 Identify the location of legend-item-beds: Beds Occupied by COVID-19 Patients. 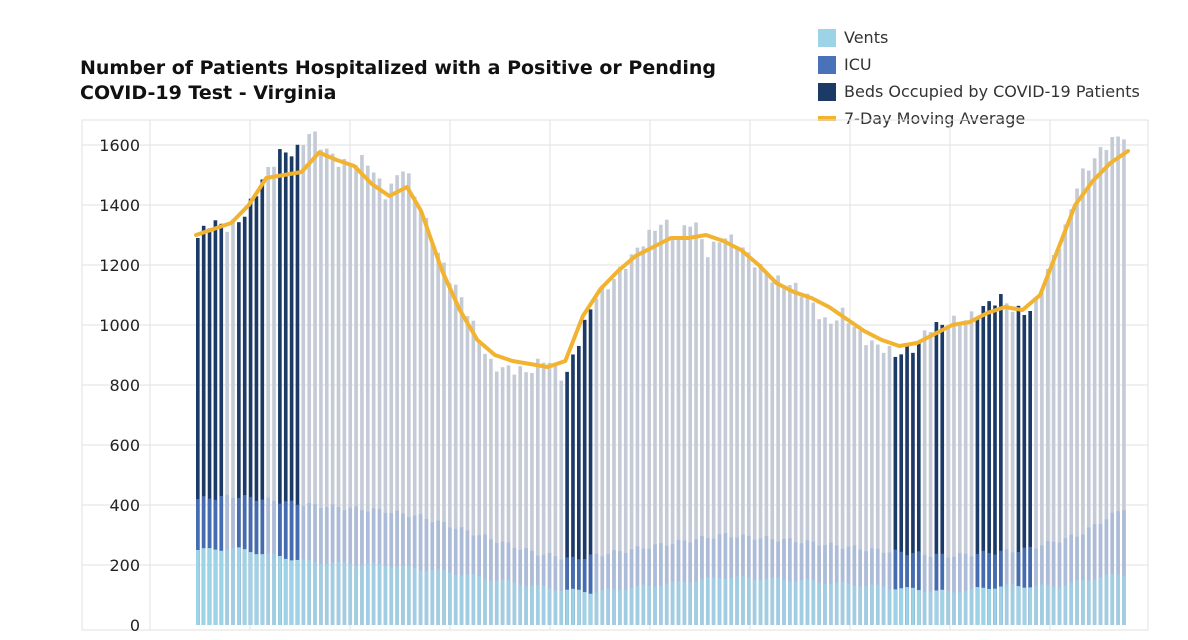
(979, 91).